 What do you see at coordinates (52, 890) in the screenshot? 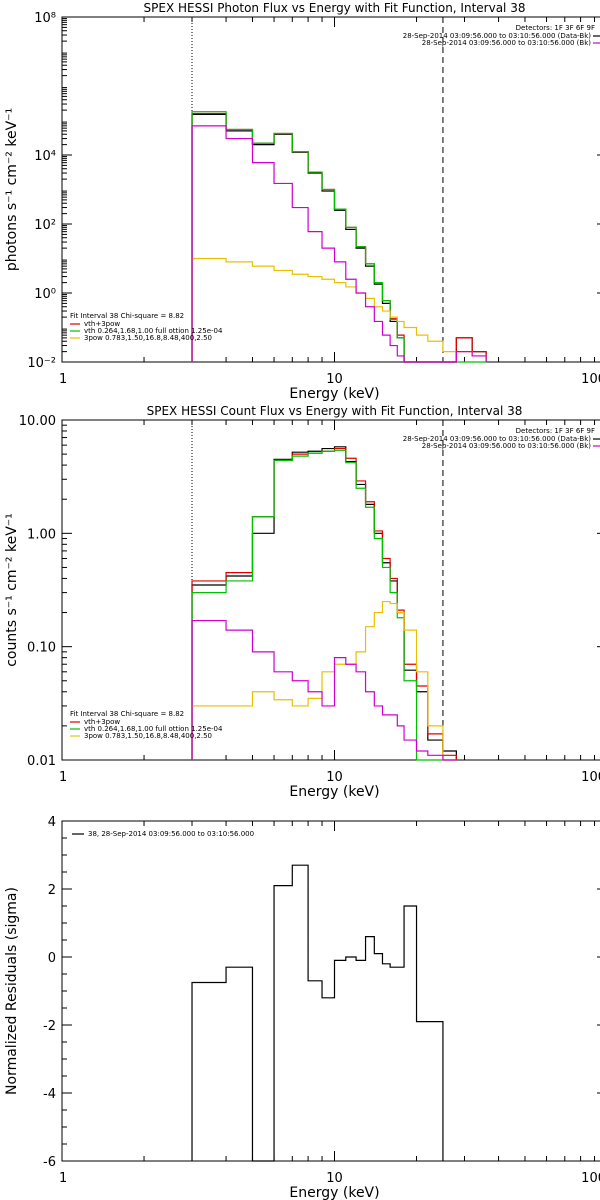
I see `y-tick-label: 2` at bounding box center [52, 890].